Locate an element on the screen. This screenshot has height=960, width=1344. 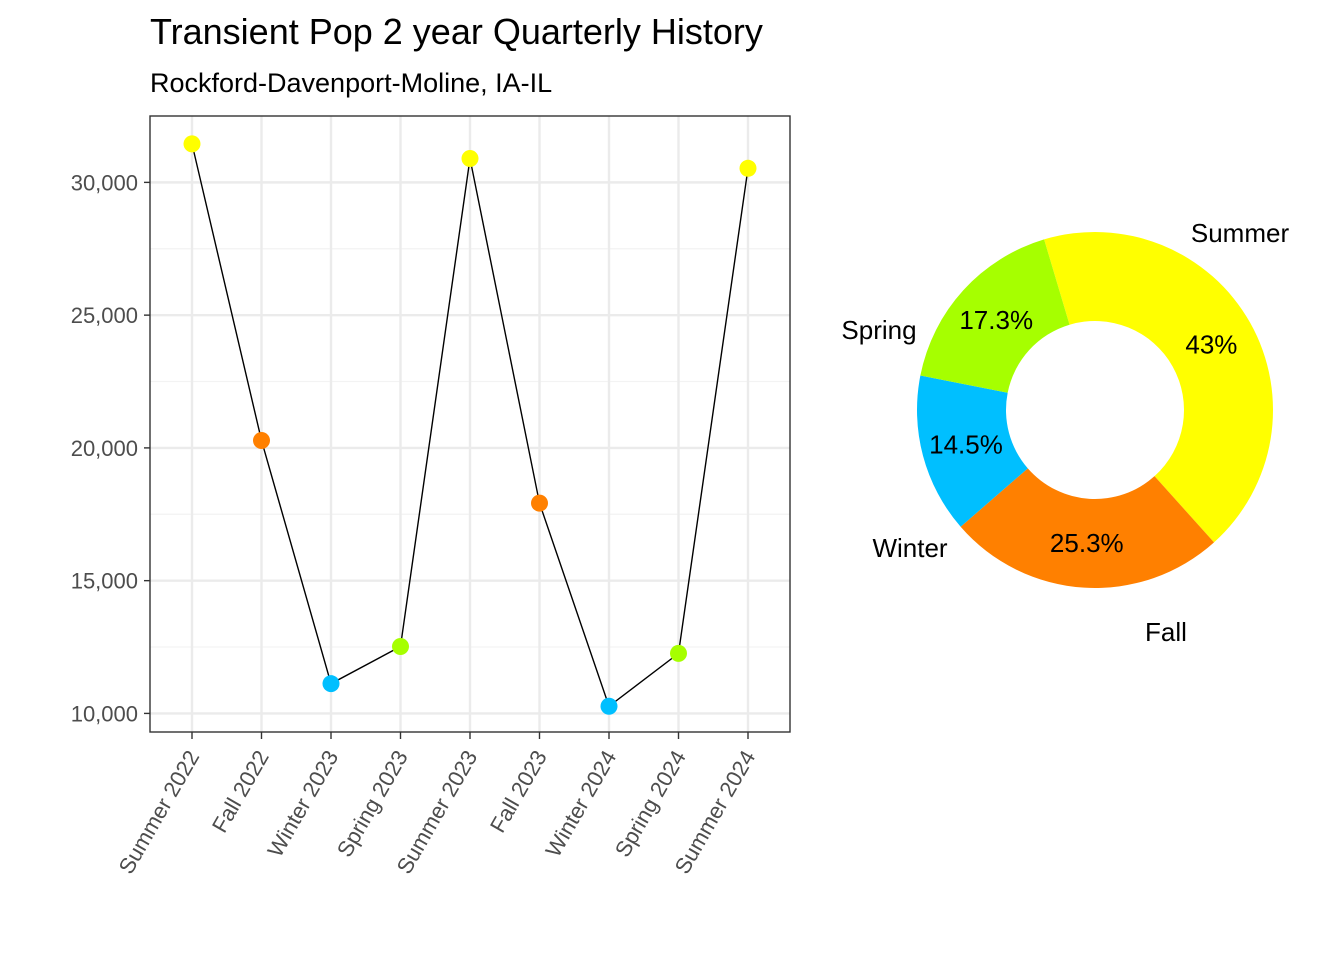
slice-percent-label: 14.5% is located at coordinates (966, 444).